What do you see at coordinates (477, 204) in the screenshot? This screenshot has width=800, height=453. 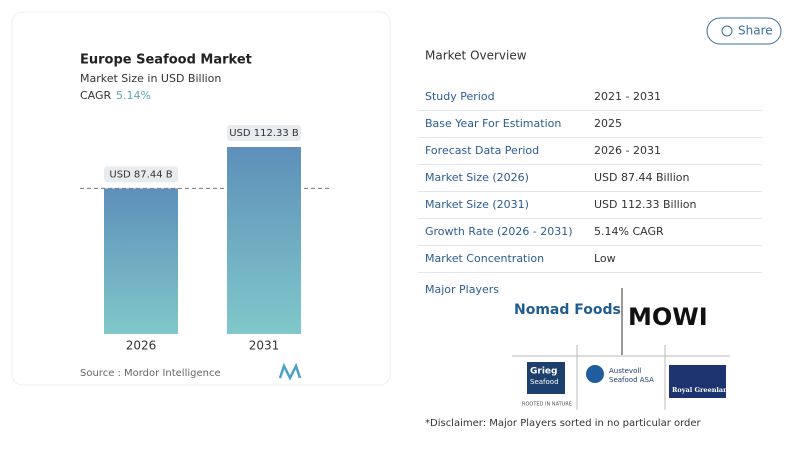 I see `row-label: Market Size (2031)` at bounding box center [477, 204].